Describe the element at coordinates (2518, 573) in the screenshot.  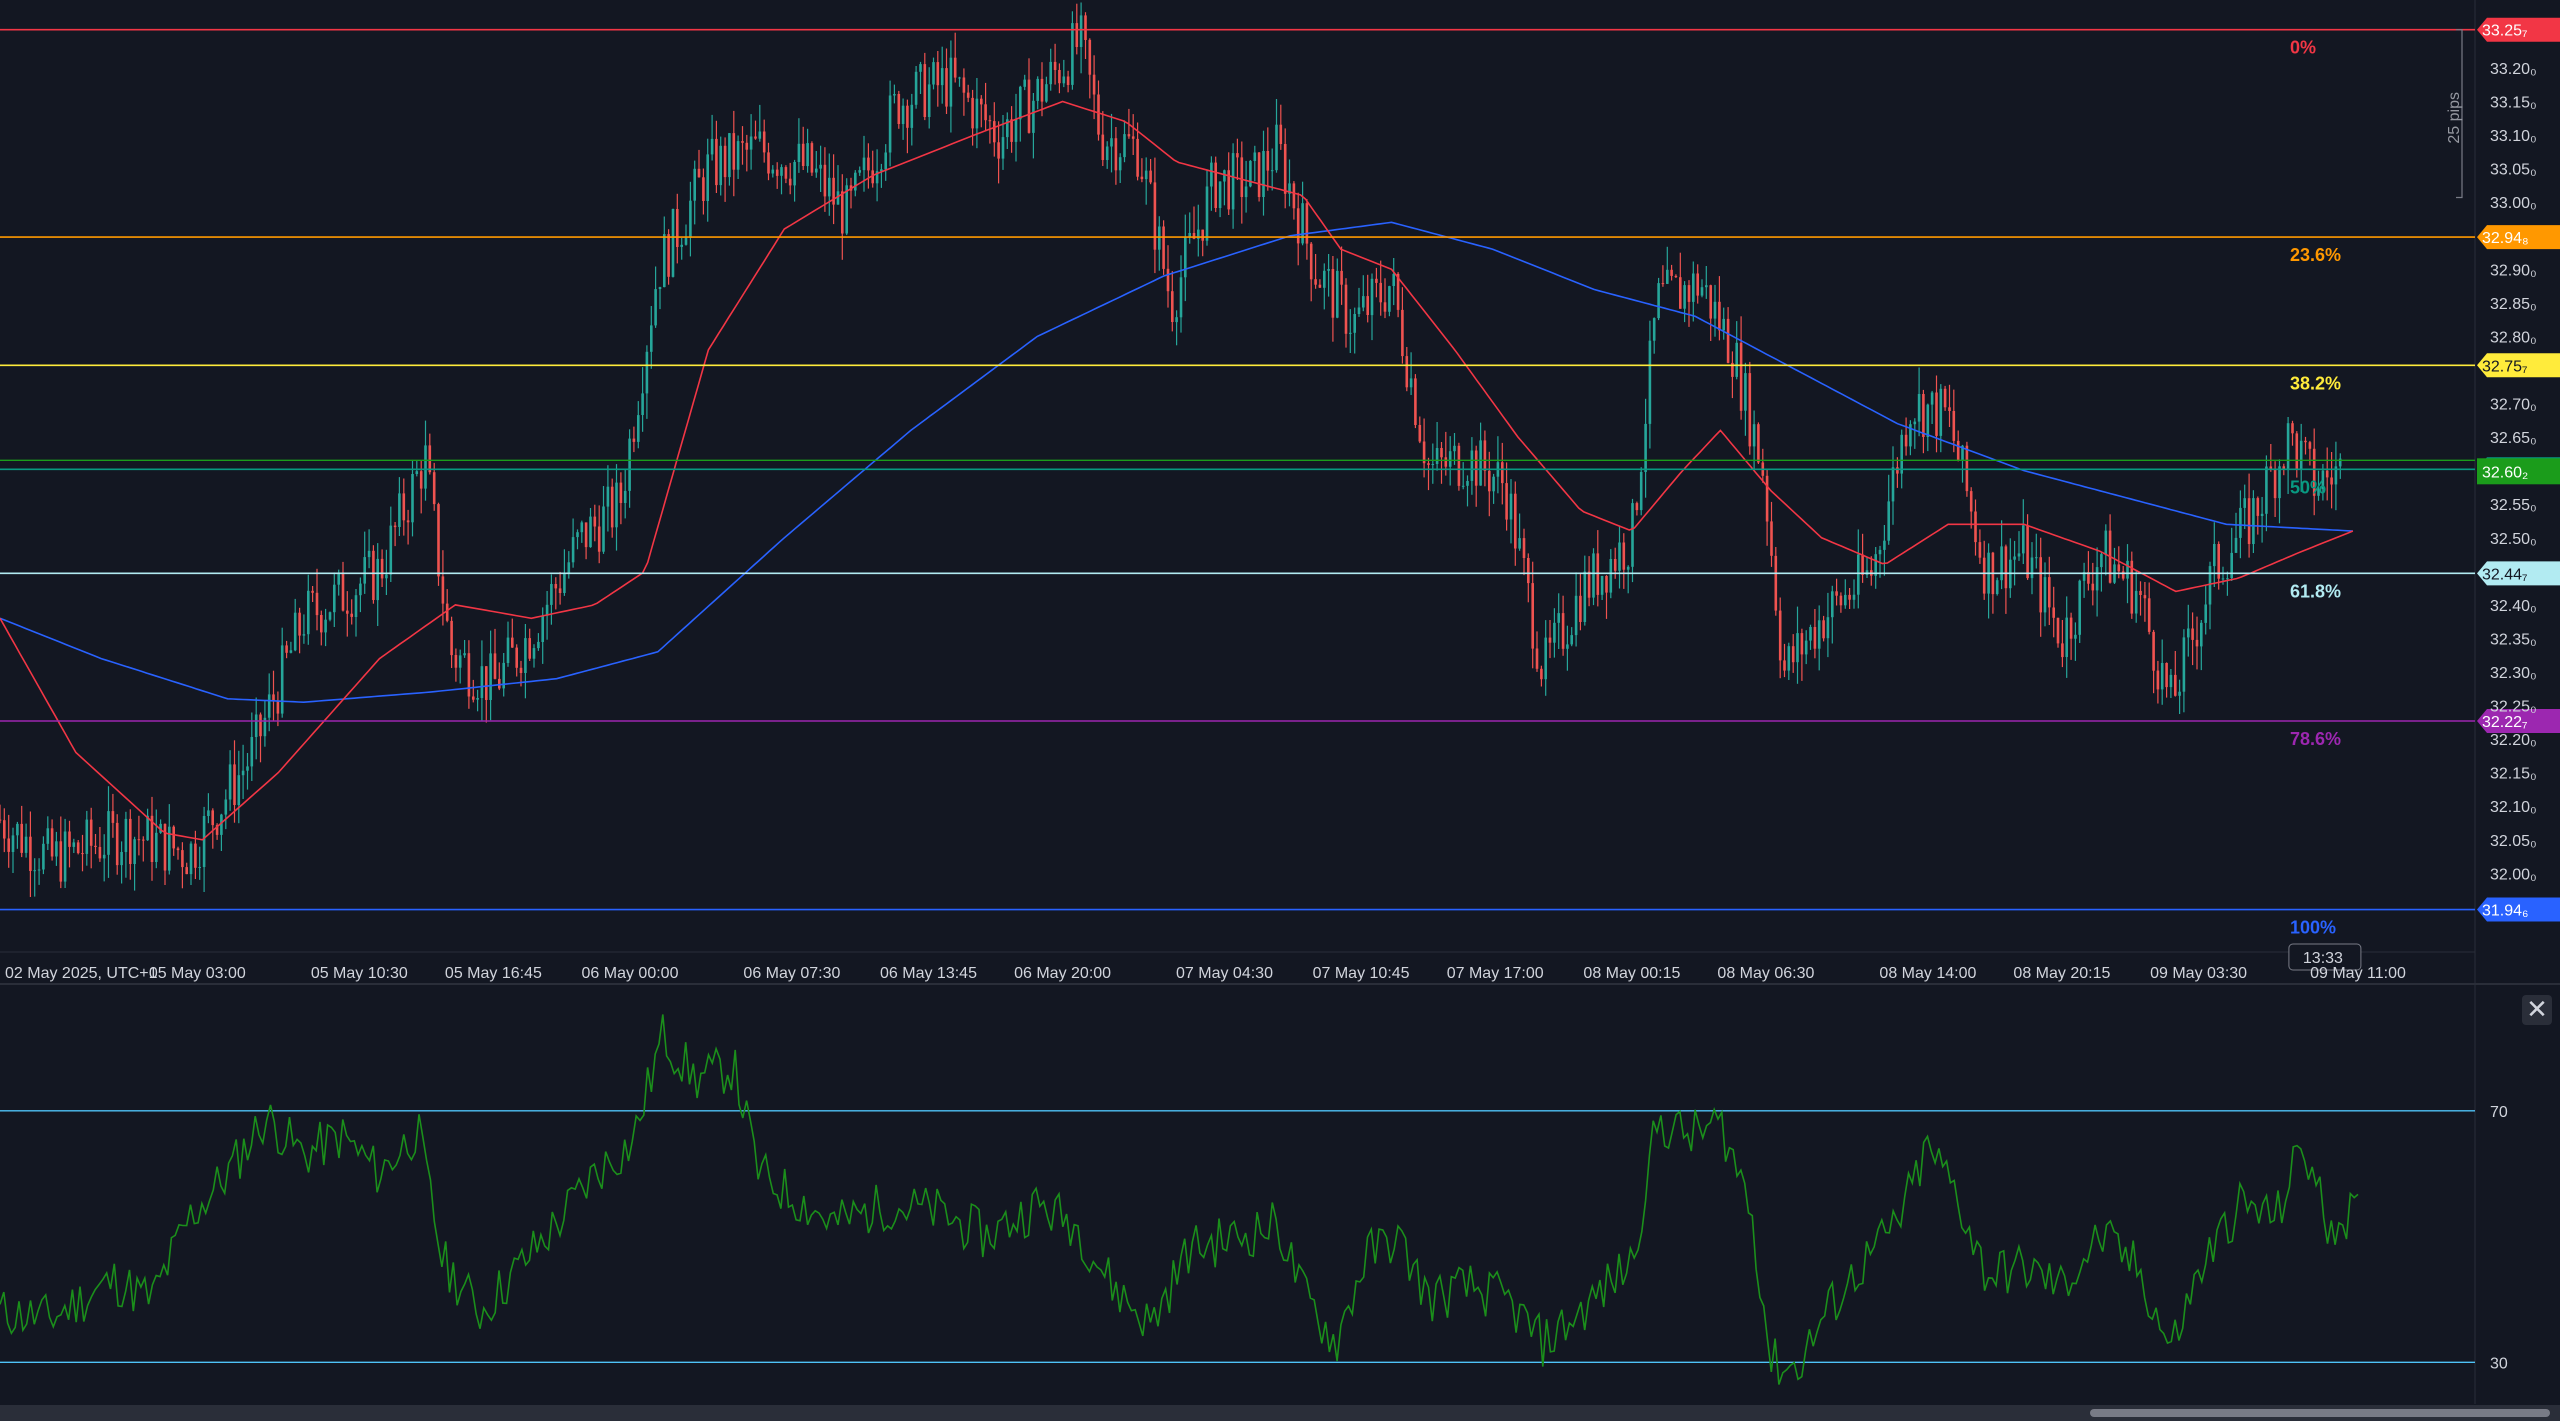
I see `fib-price-badge` at that location.